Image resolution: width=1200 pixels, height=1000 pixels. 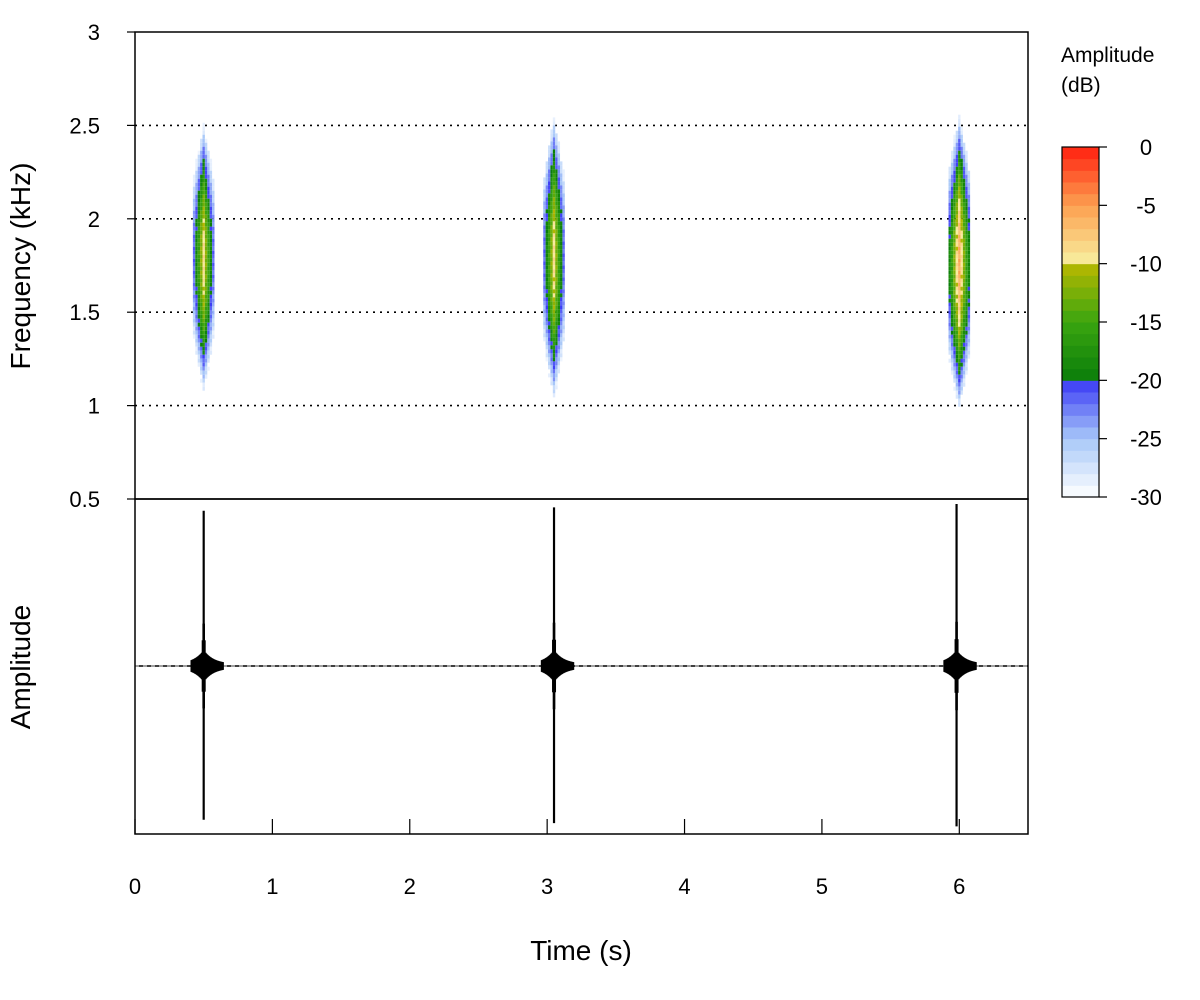 I want to click on time-tick-label: 5, so click(x=822, y=886).